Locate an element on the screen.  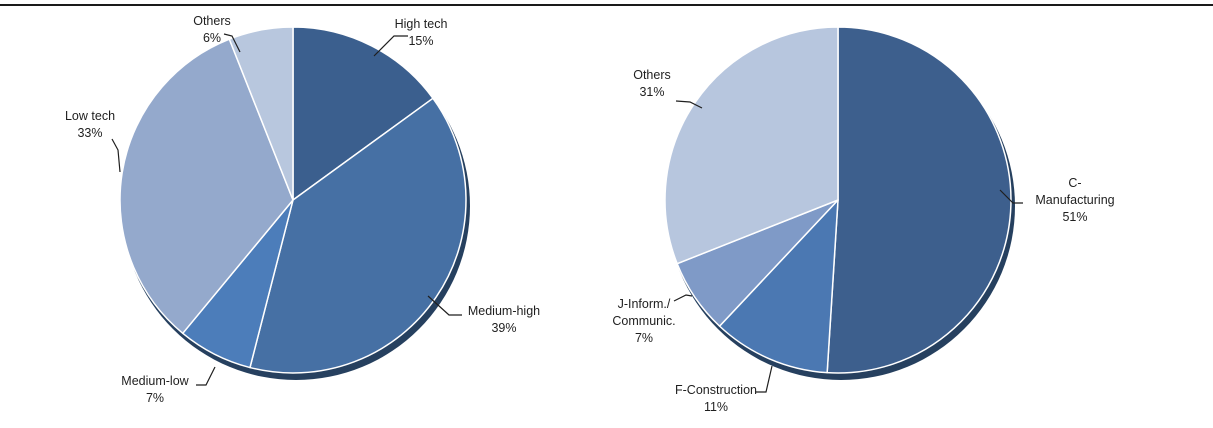
data-label-high-tech: High tech 15% is located at coordinates (421, 32).